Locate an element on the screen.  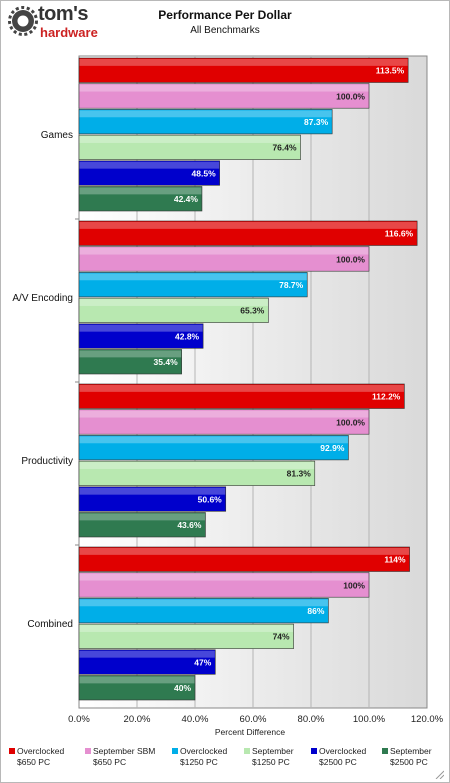
legend-item: Overclocked $2500 PC is located at coordinates (338, 757).